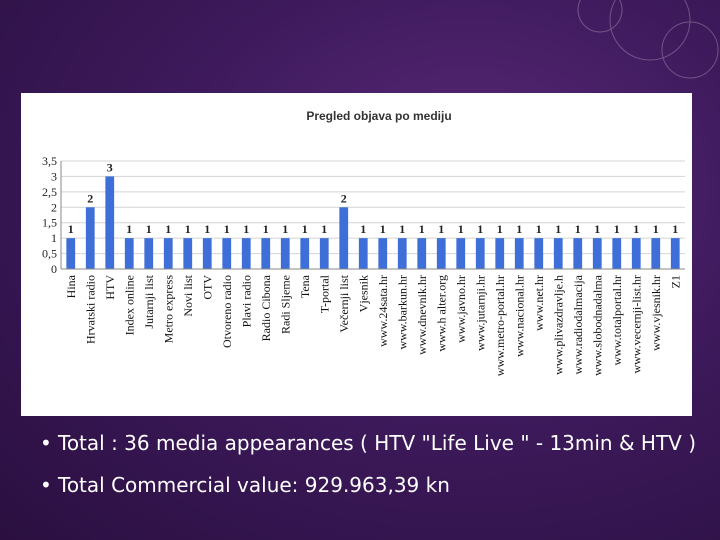 Image resolution: width=720 pixels, height=540 pixels. What do you see at coordinates (441, 313) in the screenshot?
I see `category-label: www.h alter.org` at bounding box center [441, 313].